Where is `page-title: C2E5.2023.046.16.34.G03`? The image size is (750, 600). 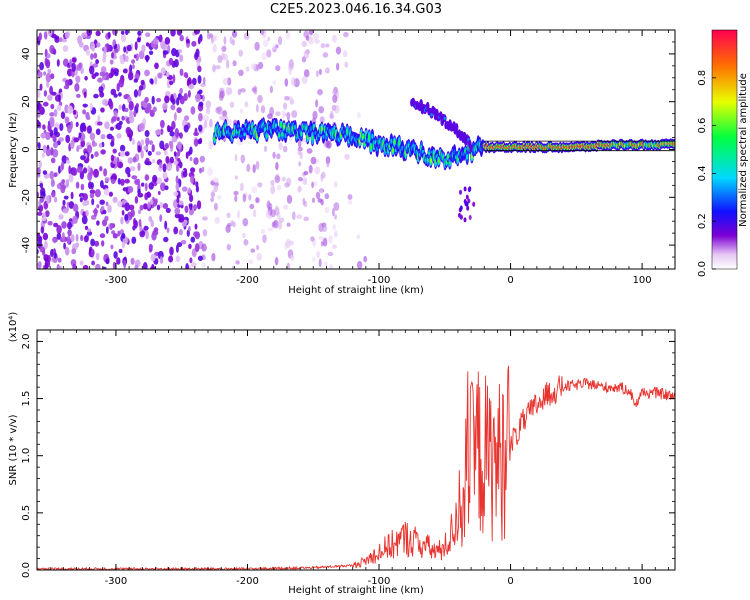 page-title: C2E5.2023.046.16.34.G03 is located at coordinates (356, 9).